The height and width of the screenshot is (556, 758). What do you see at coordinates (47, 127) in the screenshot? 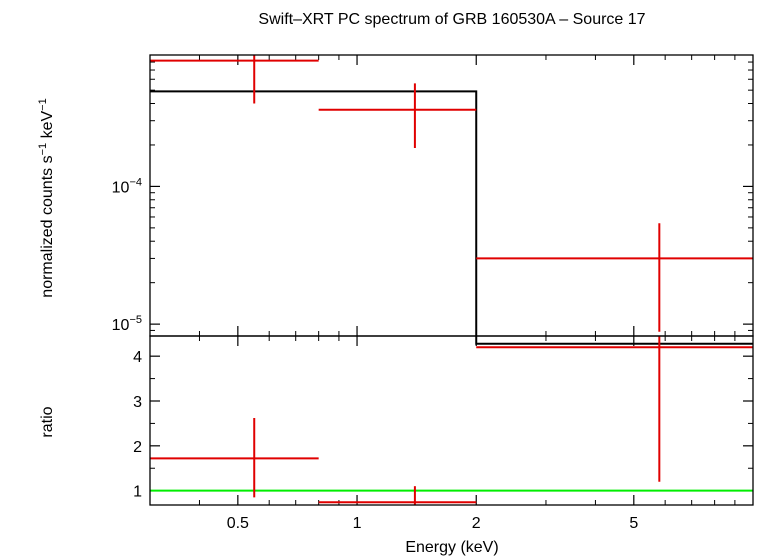
I see `main-y-axis-label-unit: keV` at bounding box center [47, 127].